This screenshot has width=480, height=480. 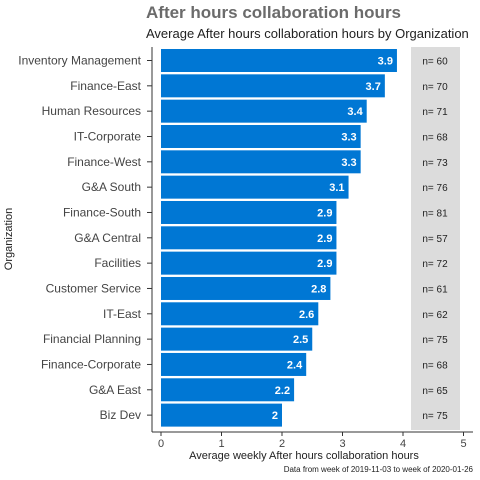 I want to click on count-label: n= 60, so click(x=435, y=62).